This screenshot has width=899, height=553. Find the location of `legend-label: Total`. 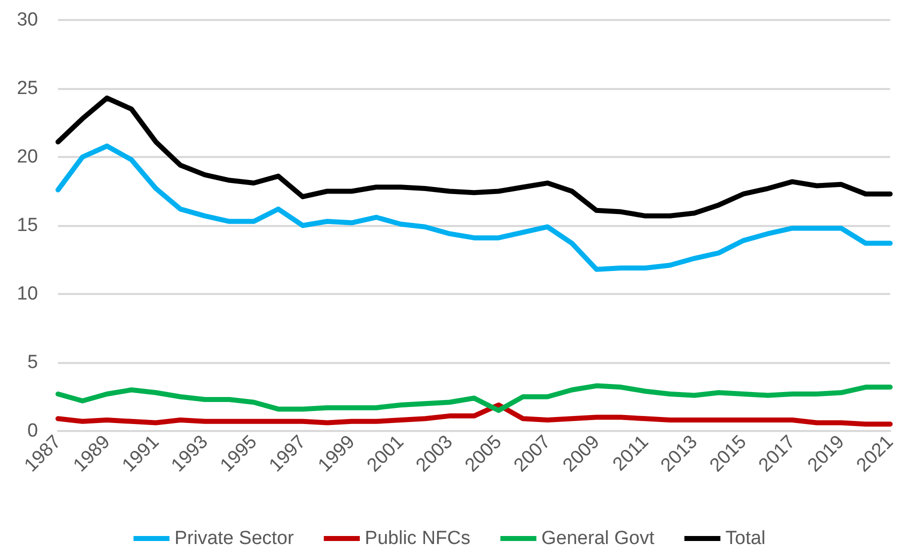

legend-label: Total is located at coordinates (745, 538).